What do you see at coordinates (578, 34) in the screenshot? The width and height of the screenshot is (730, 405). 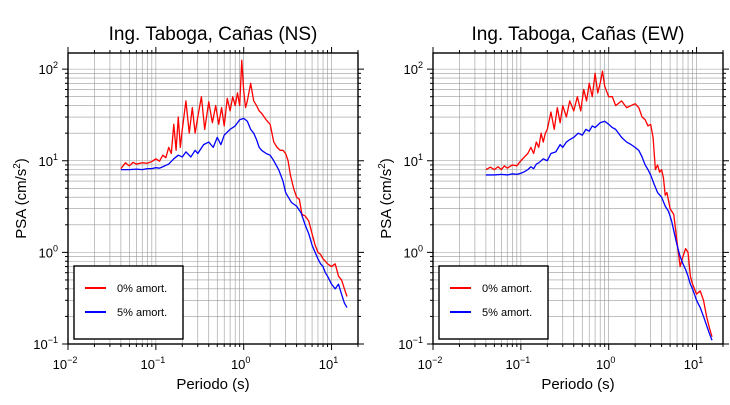 I see `chart-title: Ing. Taboga, Cañas (EW)` at bounding box center [578, 34].